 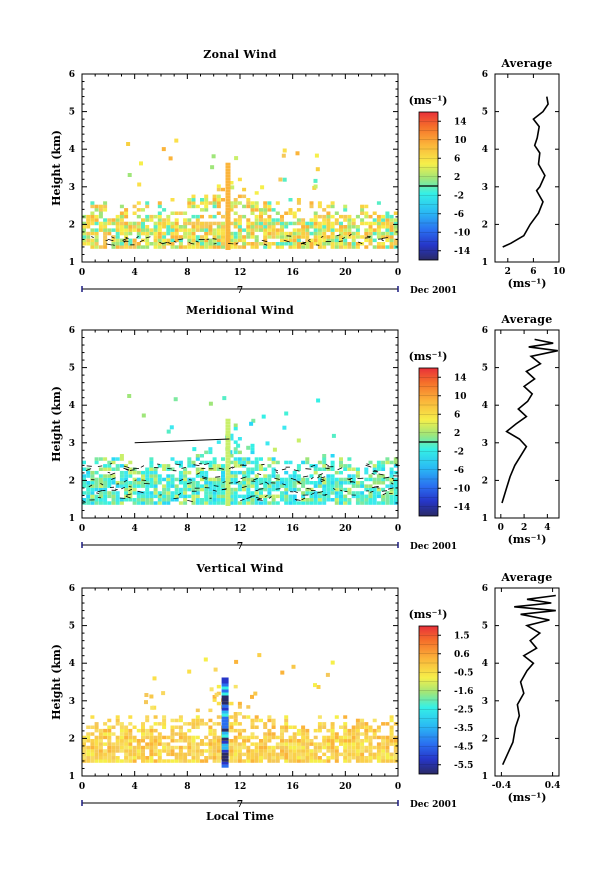 I want to click on colorbar-tick-label: -4.5, so click(x=463, y=747).